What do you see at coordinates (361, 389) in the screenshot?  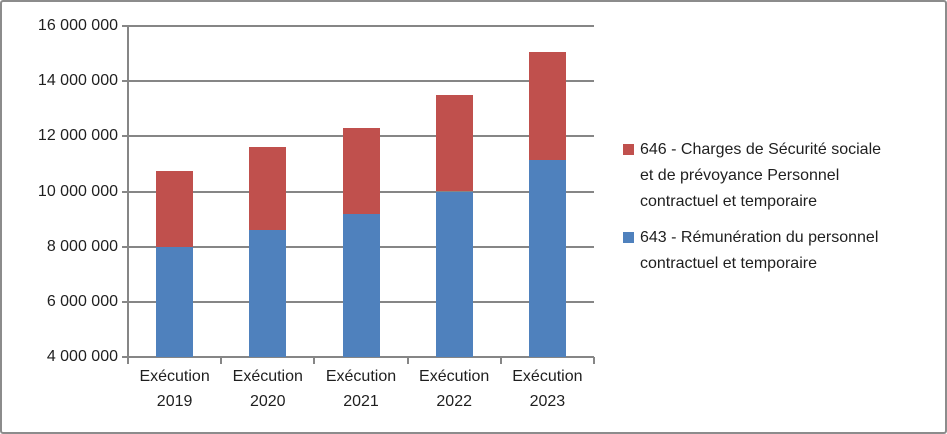 I see `x-tick-label: Exécution 2021` at bounding box center [361, 389].